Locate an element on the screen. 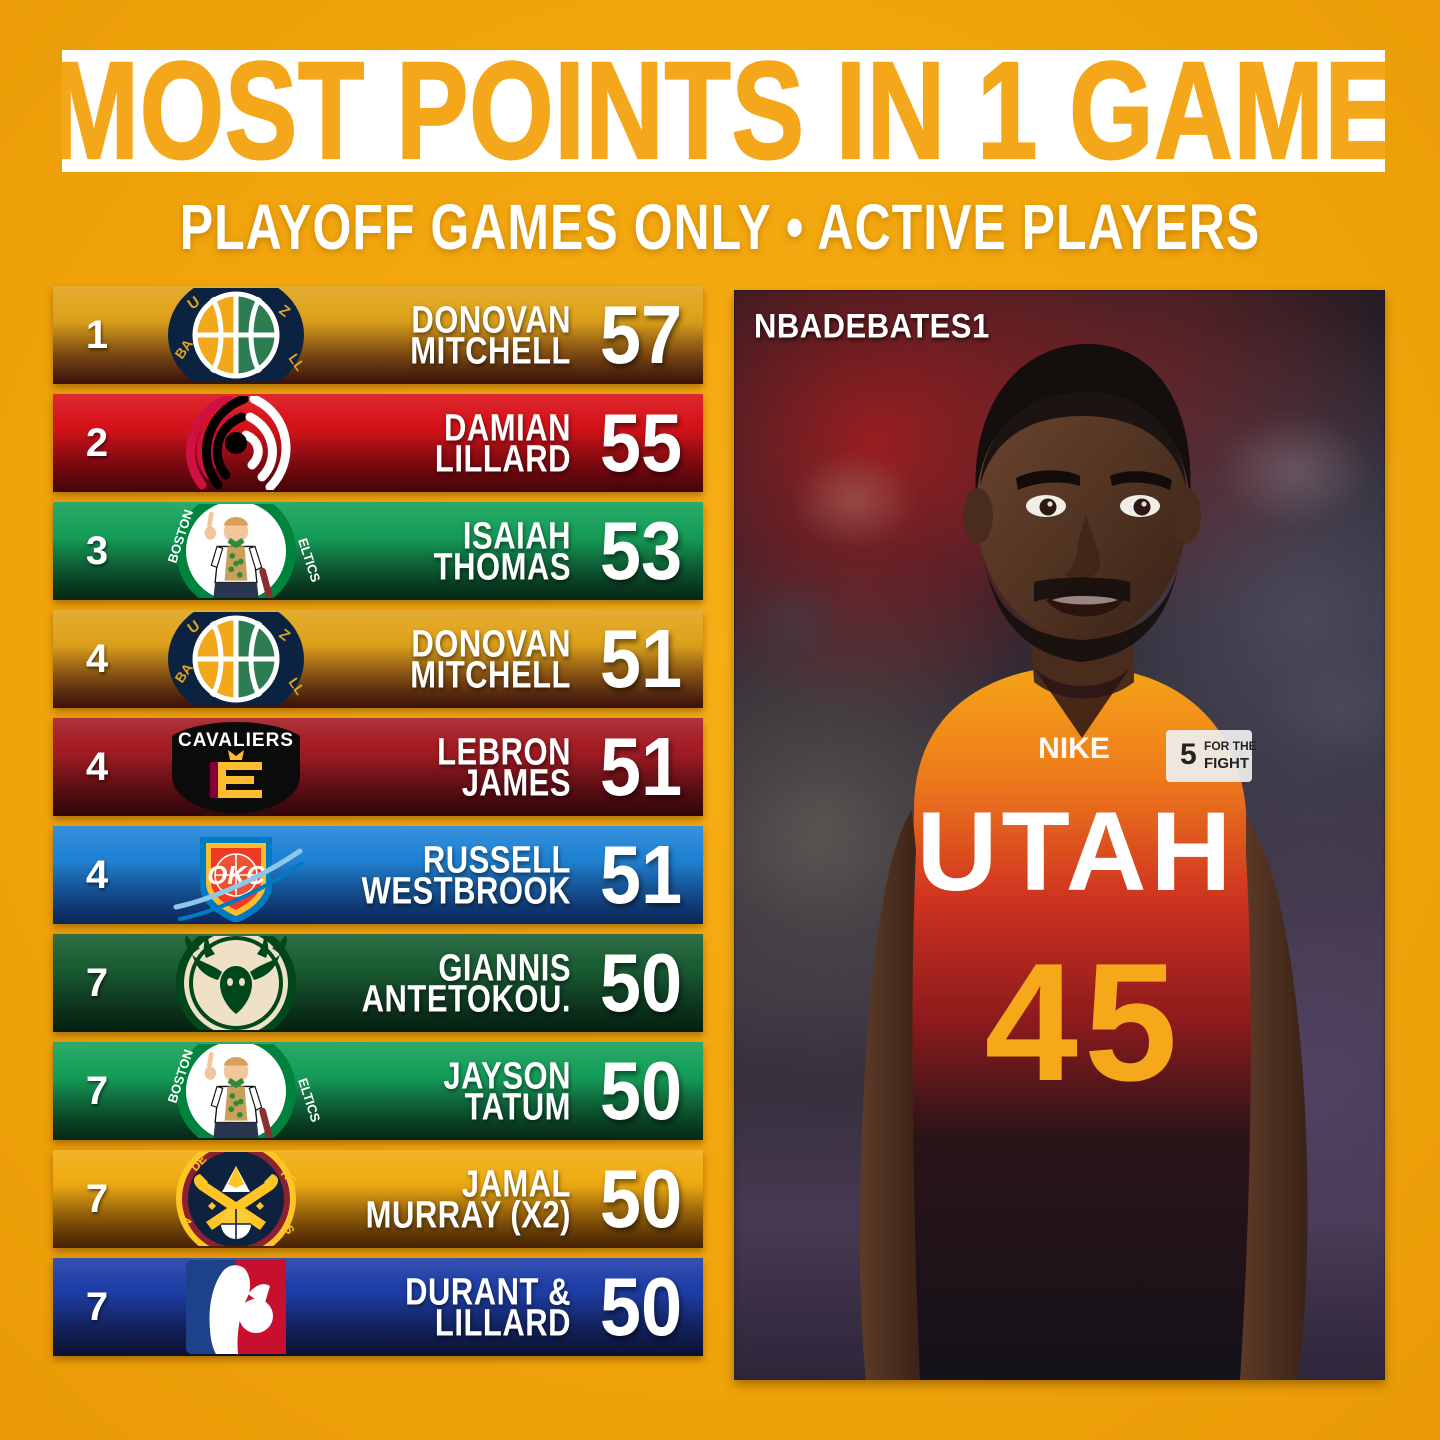  points-value: 55 is located at coordinates (641, 442).